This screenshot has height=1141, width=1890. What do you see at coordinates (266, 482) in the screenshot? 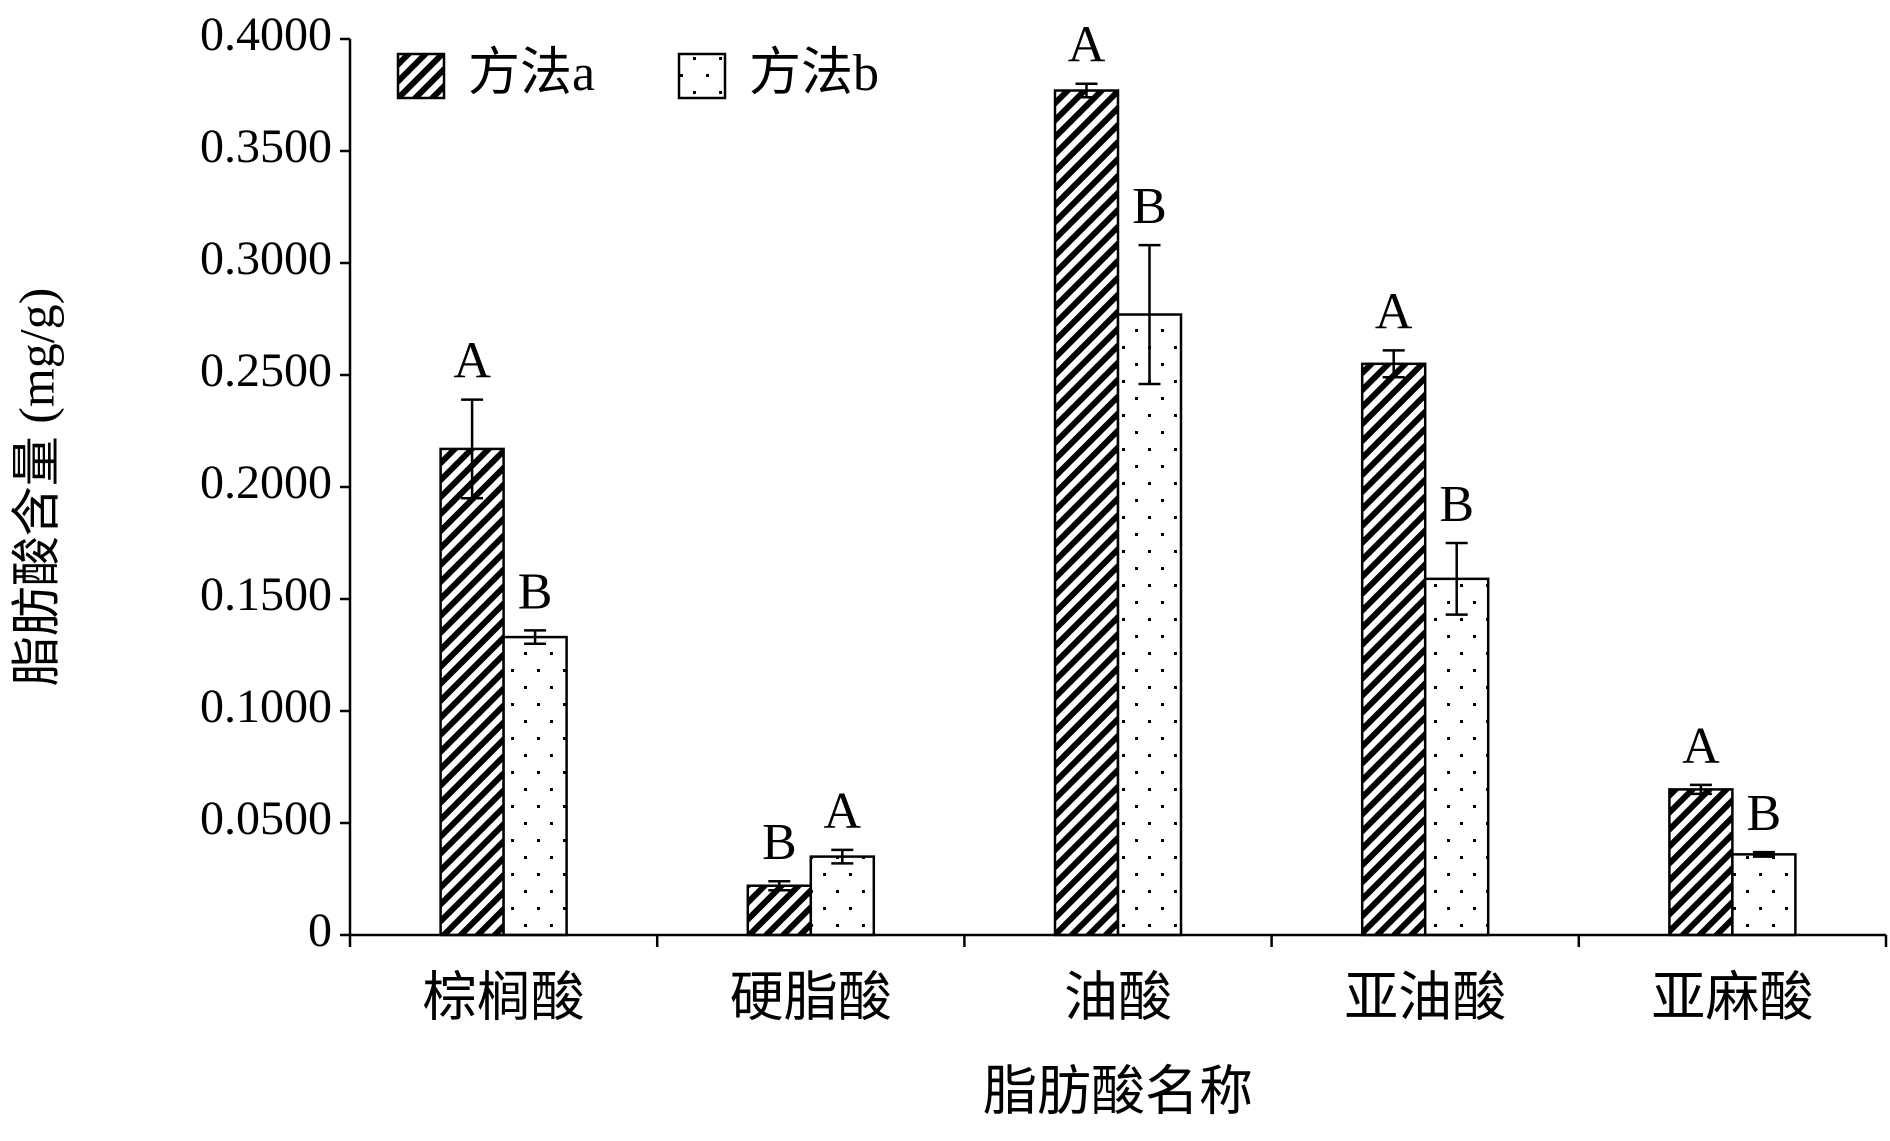
I see `y-tick-label: 0.2000` at bounding box center [266, 482].